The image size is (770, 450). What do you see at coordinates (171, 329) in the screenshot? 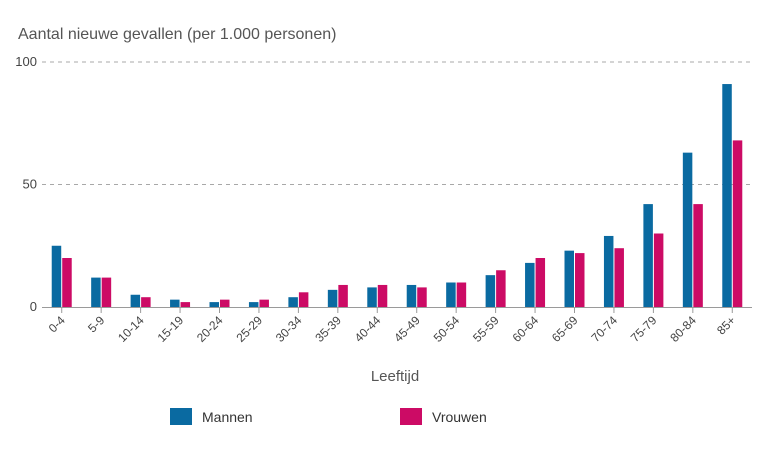
I see `x-tick-label-15-19: 15-19` at bounding box center [171, 329].